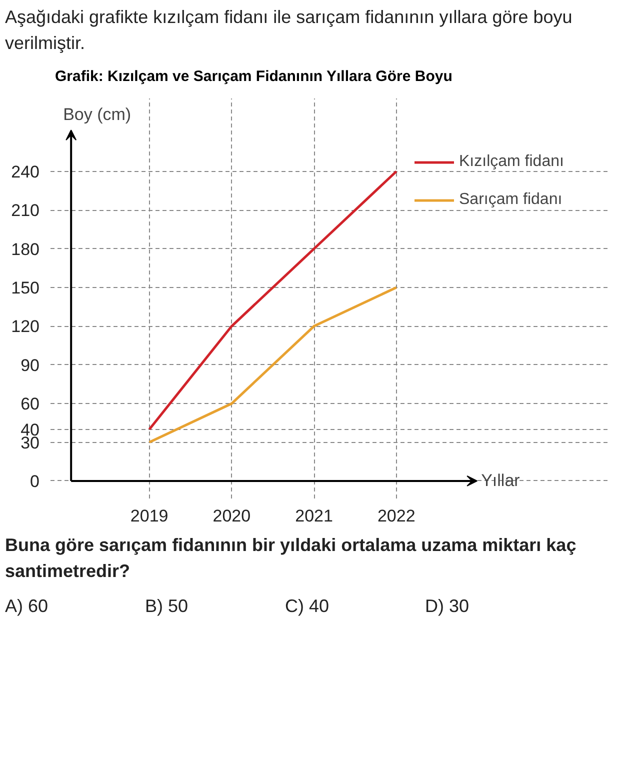 The height and width of the screenshot is (771, 641). I want to click on x-axis-title: Yıllar, so click(500, 480).